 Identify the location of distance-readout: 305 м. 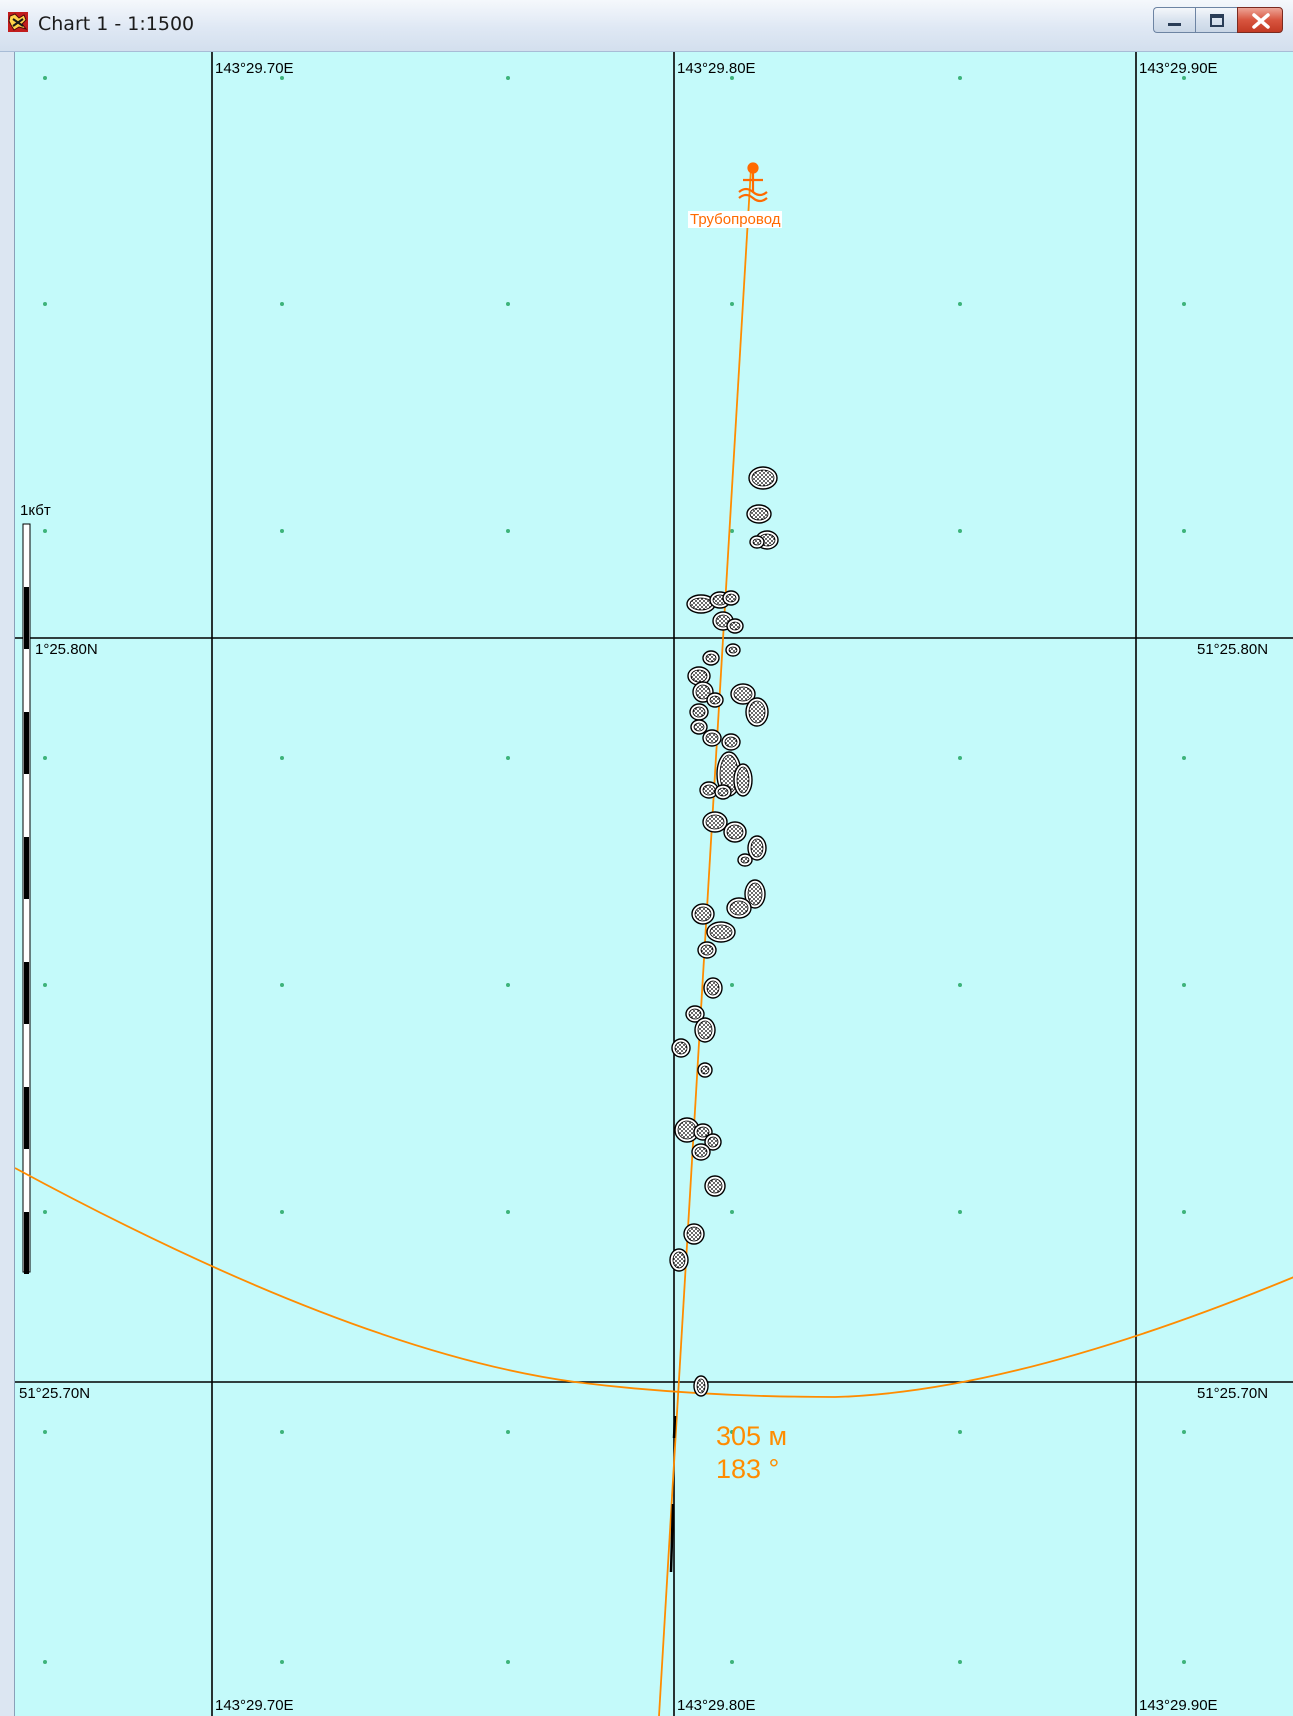
(752, 1436).